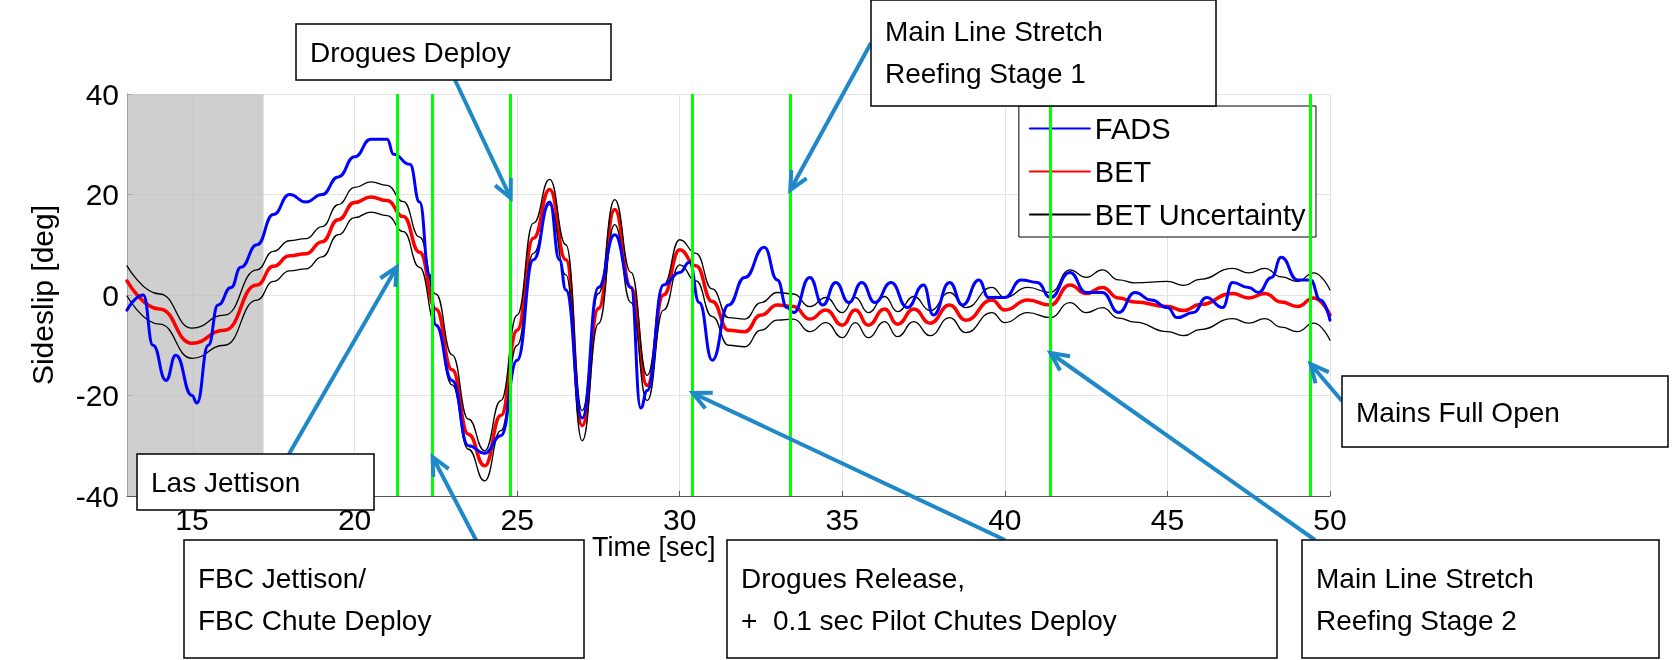 Image resolution: width=1676 pixels, height=660 pixels. Describe the element at coordinates (1123, 171) in the screenshot. I see `legend-label: BET` at that location.